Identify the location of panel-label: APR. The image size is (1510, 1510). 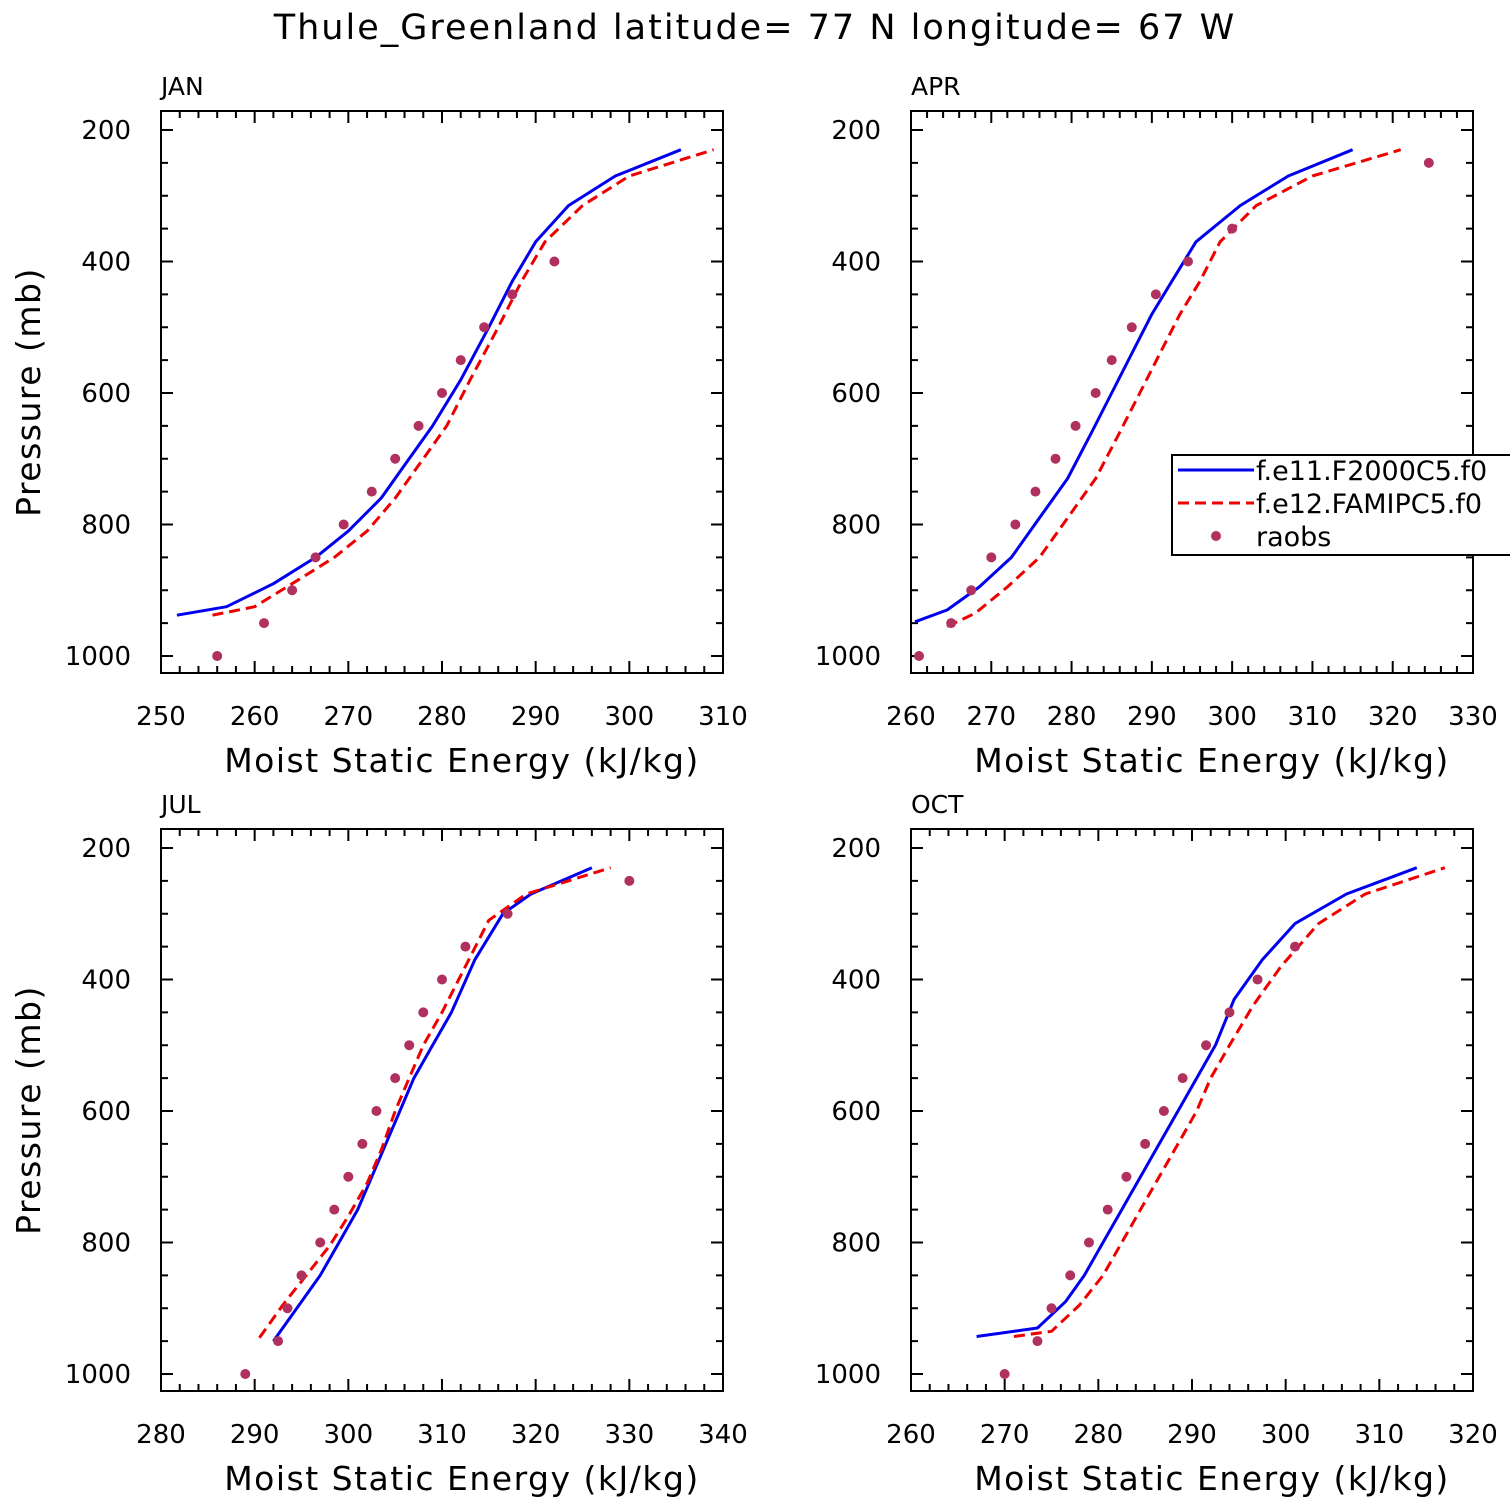
(936, 86).